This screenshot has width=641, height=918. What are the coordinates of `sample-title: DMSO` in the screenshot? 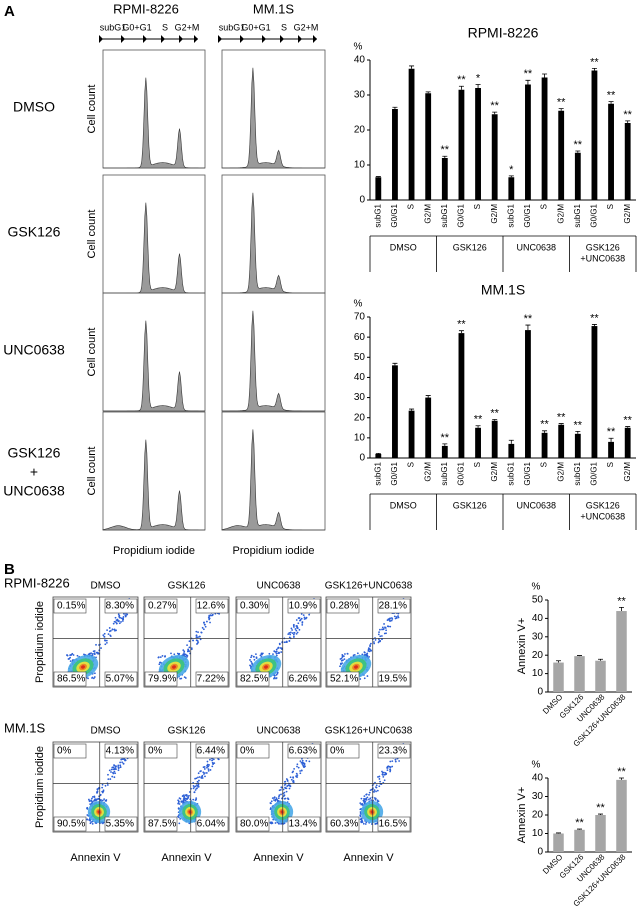 It's located at (106, 586).